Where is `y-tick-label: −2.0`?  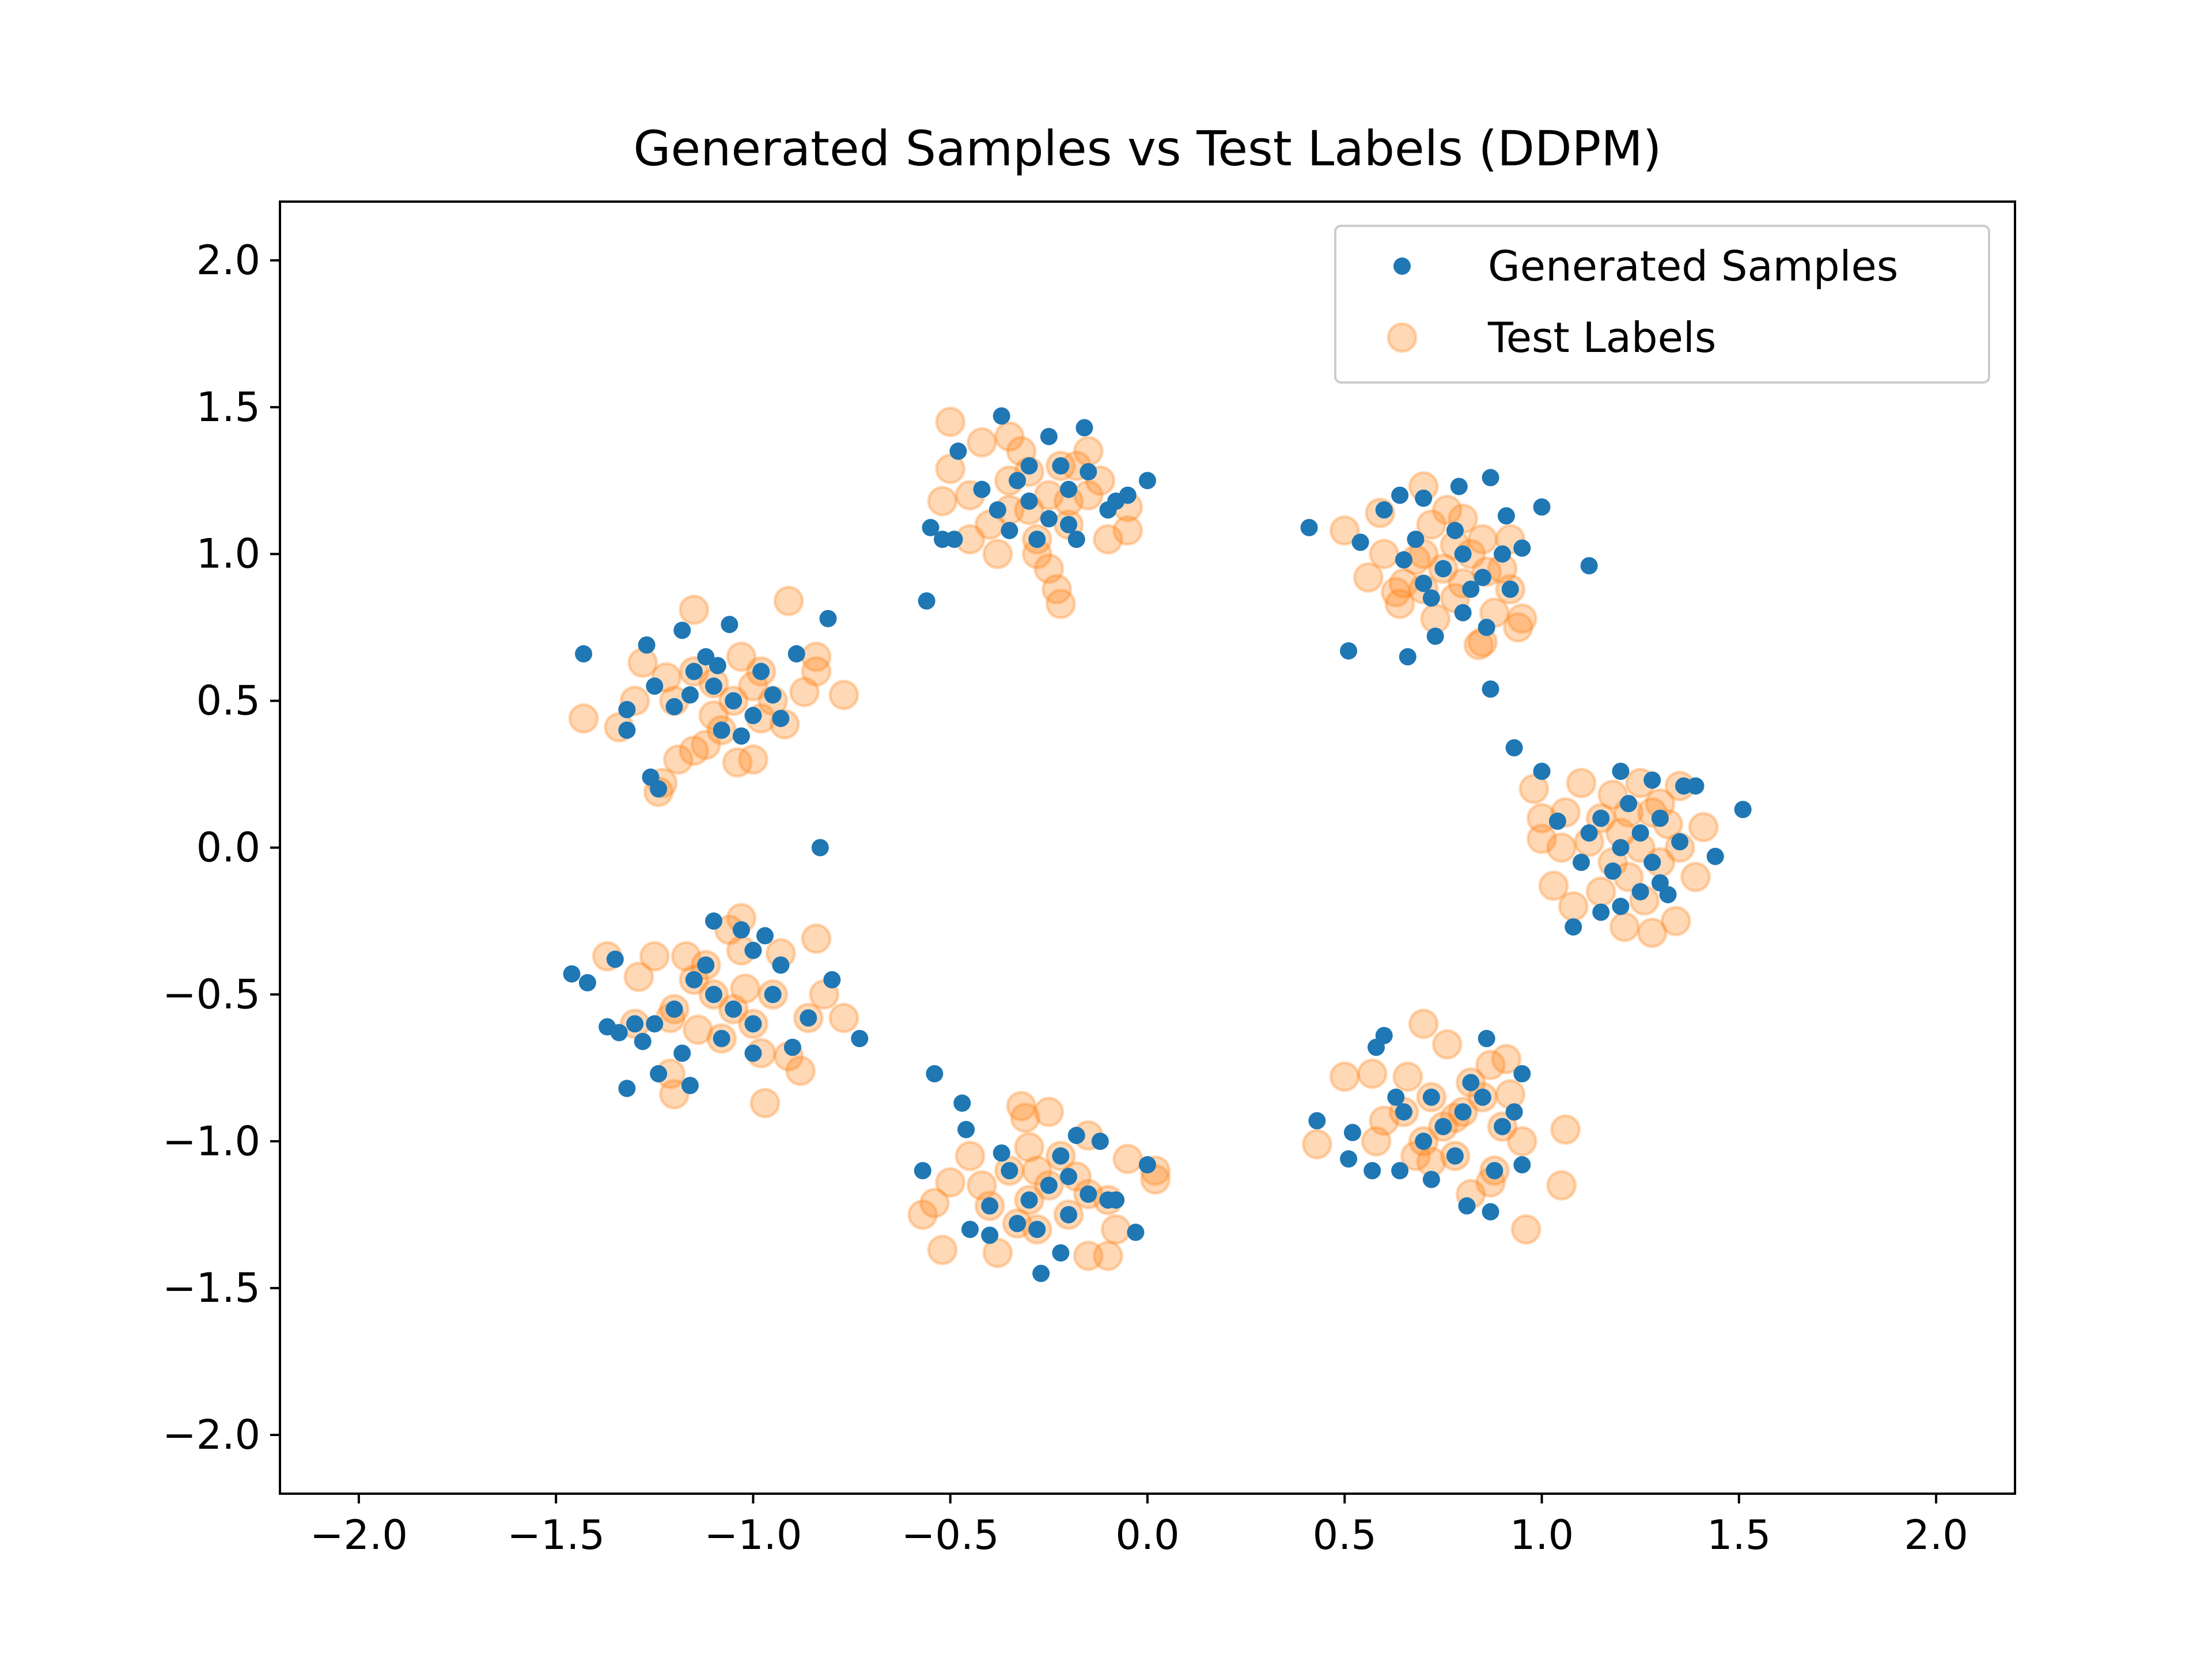 y-tick-label: −2.0 is located at coordinates (211, 1435).